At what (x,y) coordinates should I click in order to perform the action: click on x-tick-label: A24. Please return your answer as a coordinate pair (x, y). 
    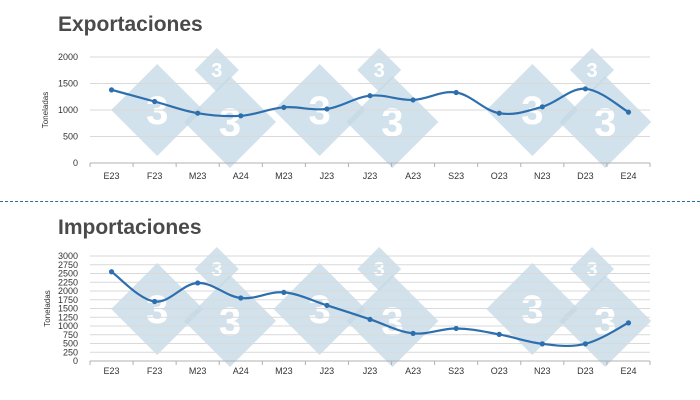
    Looking at the image, I should click on (241, 371).